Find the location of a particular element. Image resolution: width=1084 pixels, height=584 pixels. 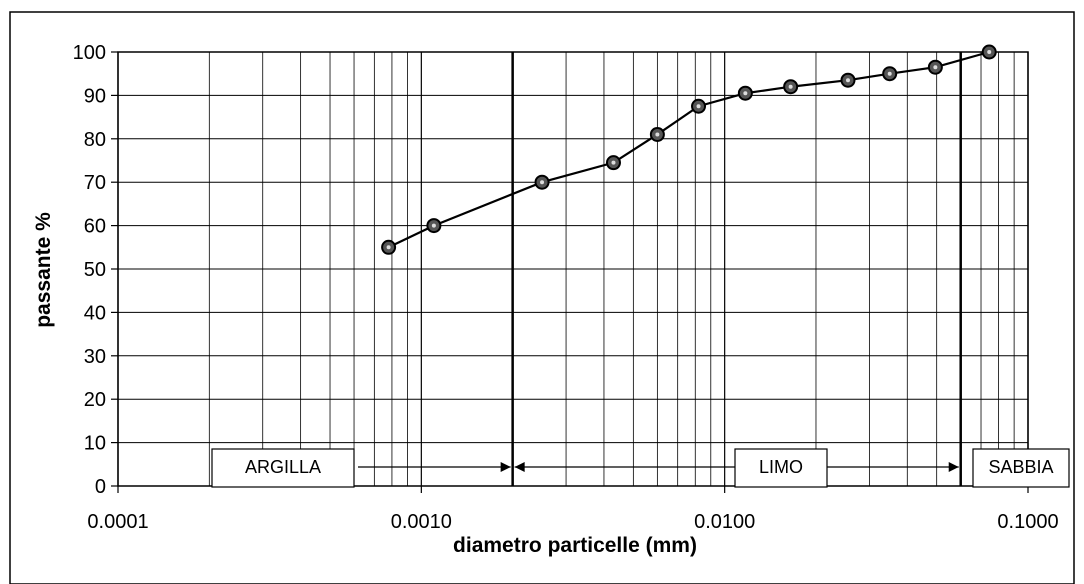

y-tick-label: 40 is located at coordinates (95, 313).